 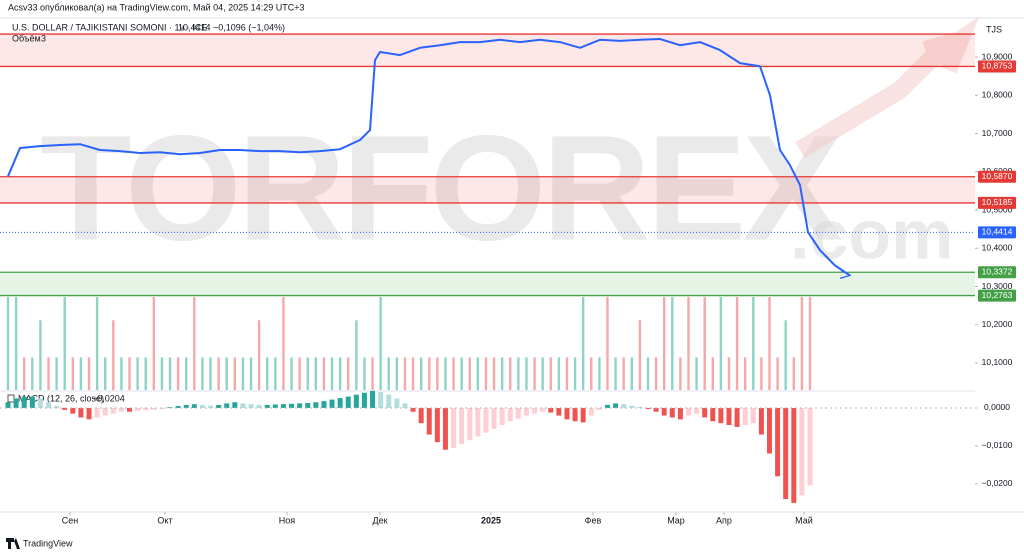 What do you see at coordinates (13, 543) in the screenshot?
I see `footer-logo` at bounding box center [13, 543].